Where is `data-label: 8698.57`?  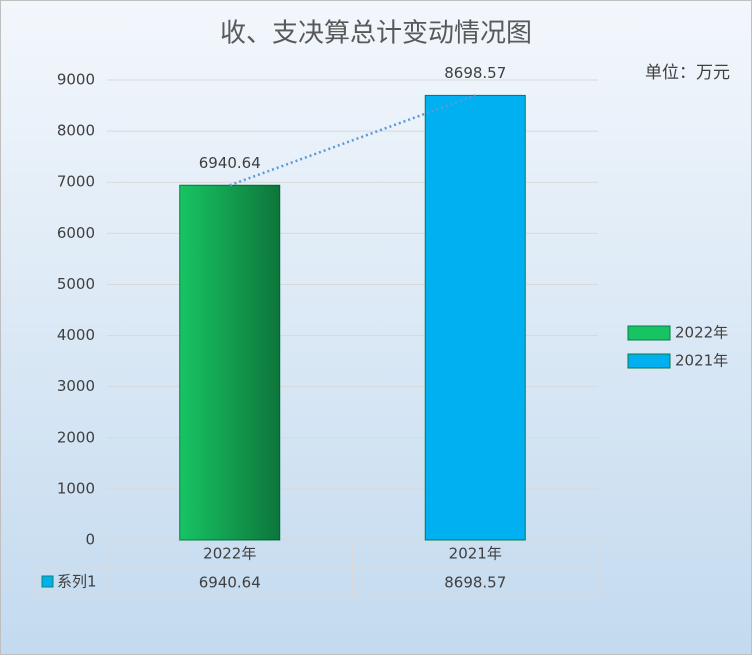
data-label: 8698.57 is located at coordinates (475, 73).